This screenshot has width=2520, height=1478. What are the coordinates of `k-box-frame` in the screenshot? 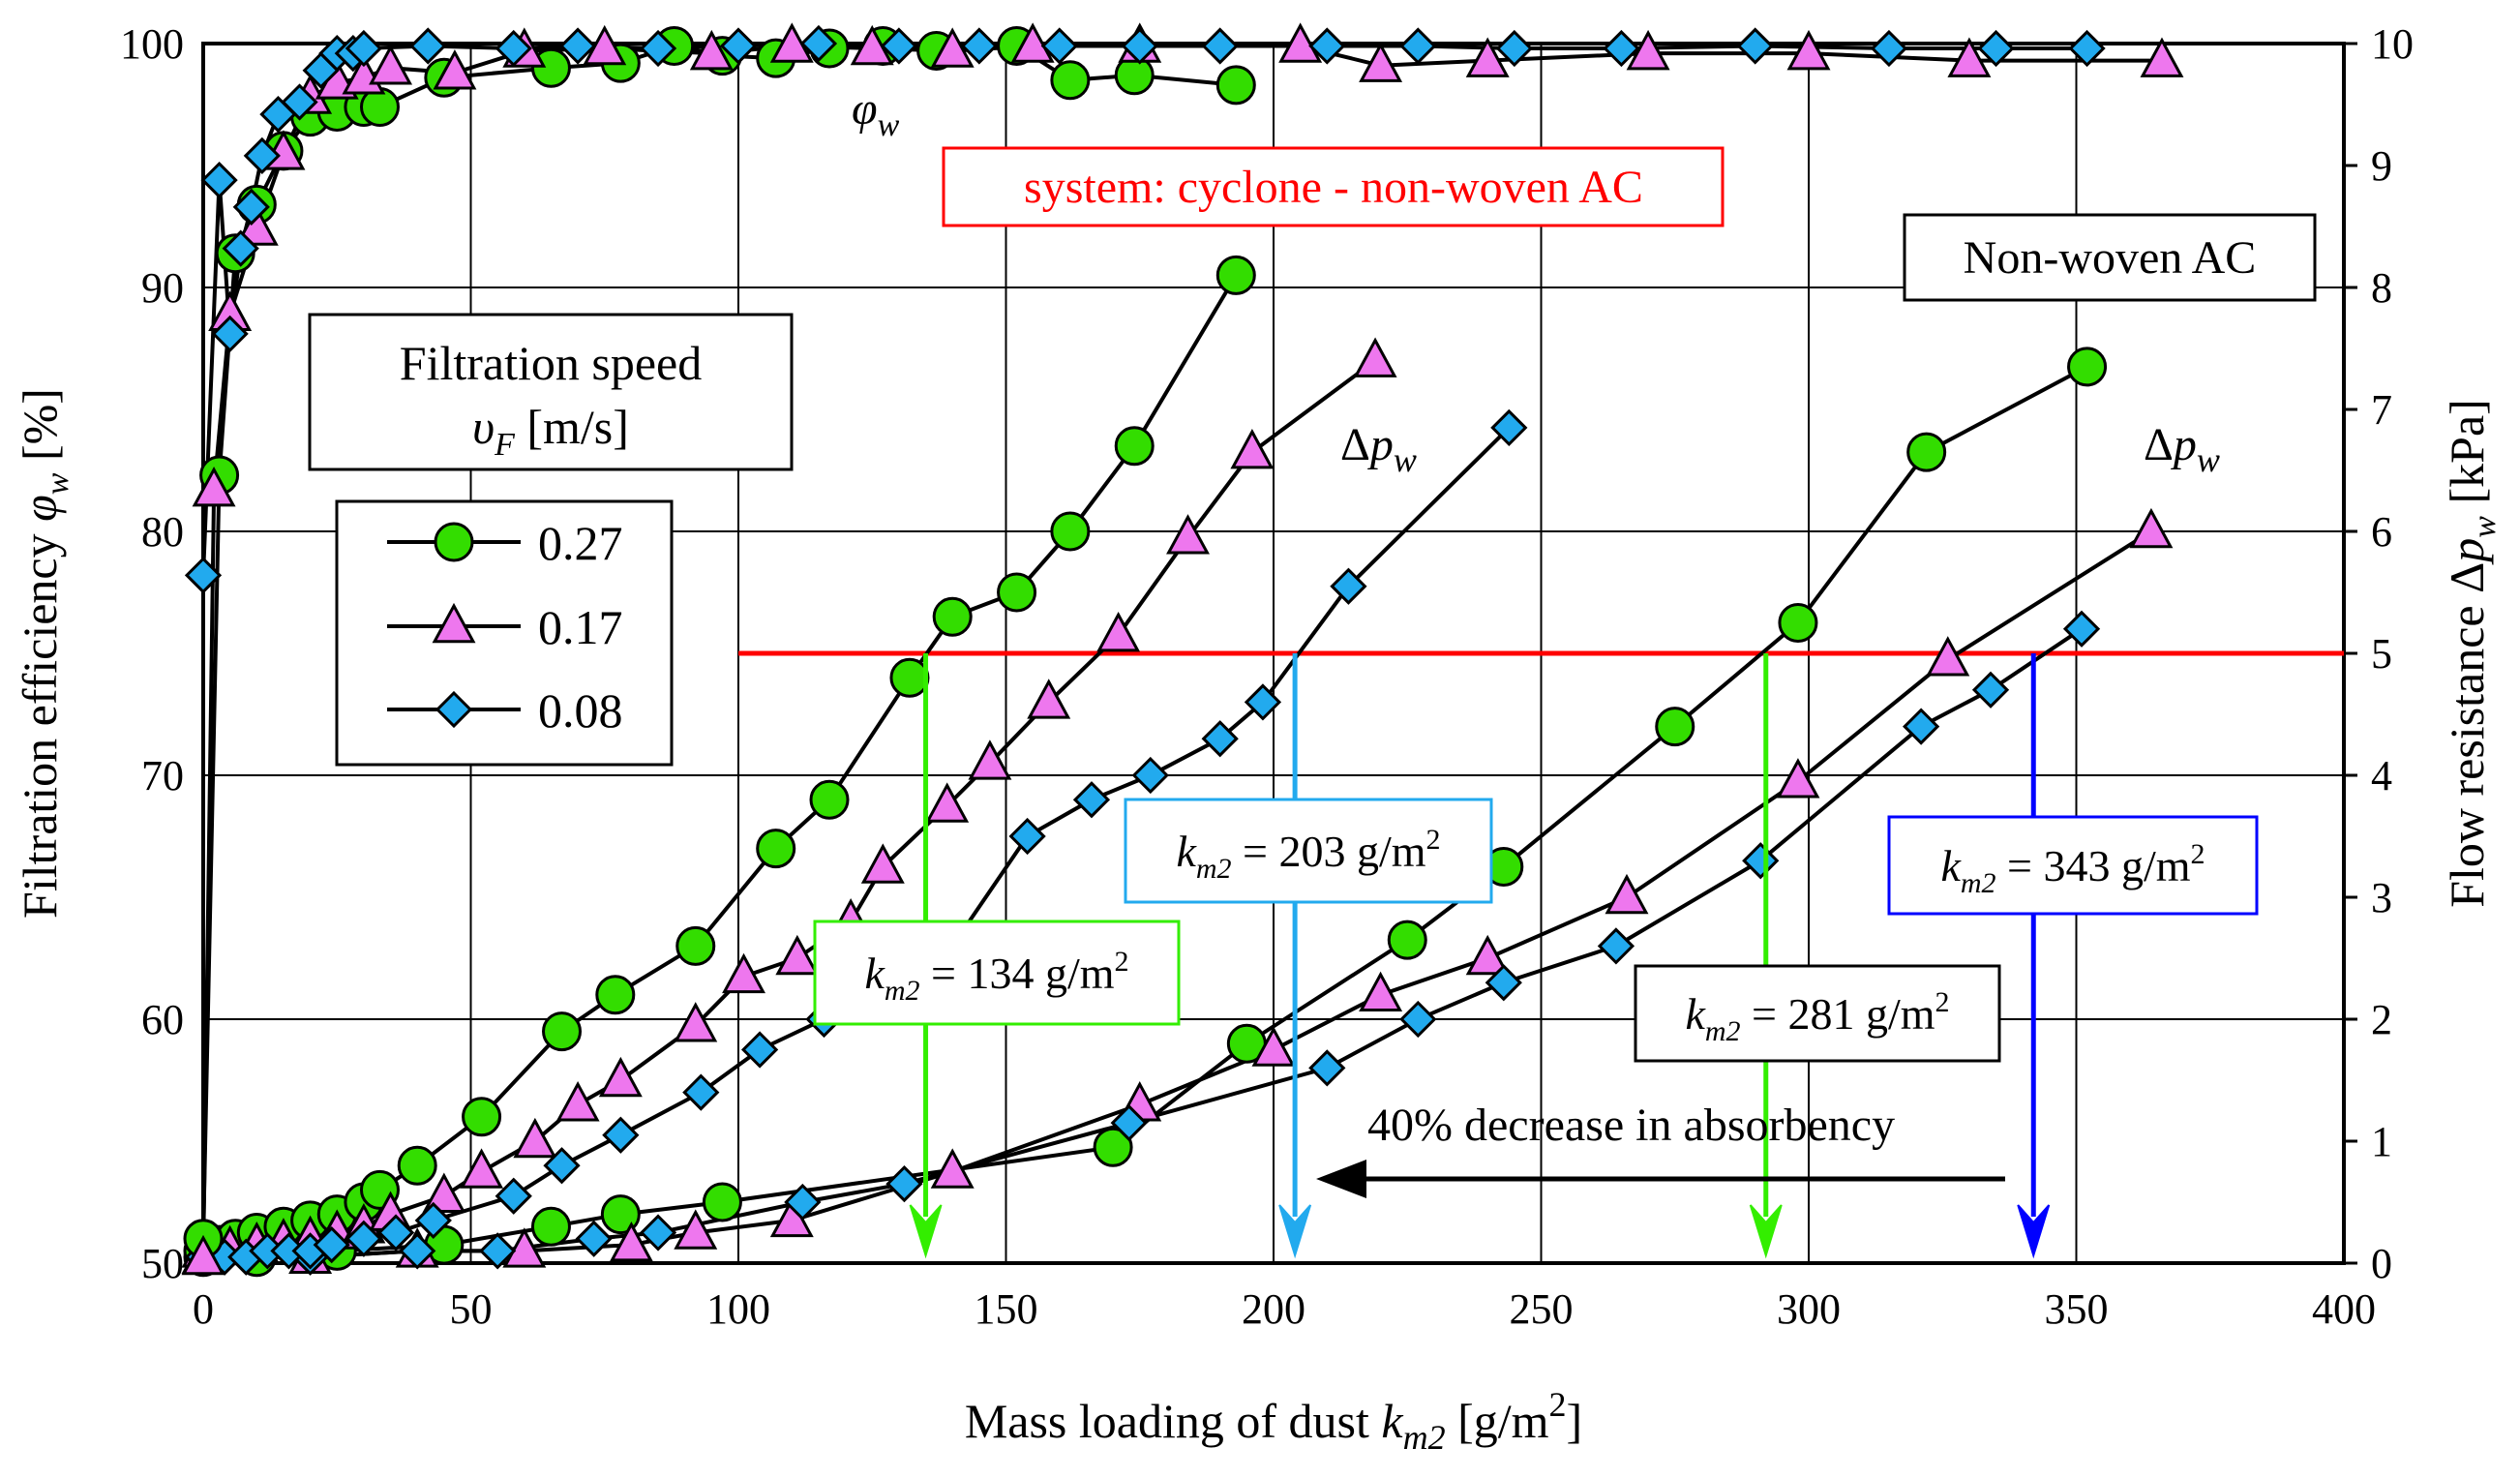 It's located at (1309, 851).